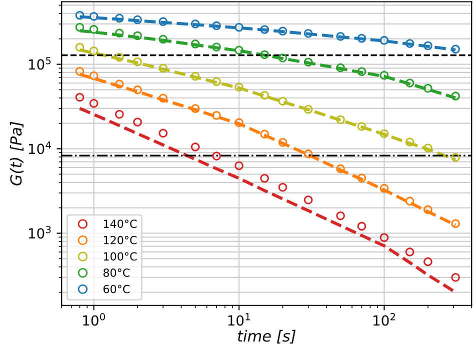 The image size is (474, 349). What do you see at coordinates (39, 232) in the screenshot?
I see `y-tick-label: 10$^{3}$` at bounding box center [39, 232].